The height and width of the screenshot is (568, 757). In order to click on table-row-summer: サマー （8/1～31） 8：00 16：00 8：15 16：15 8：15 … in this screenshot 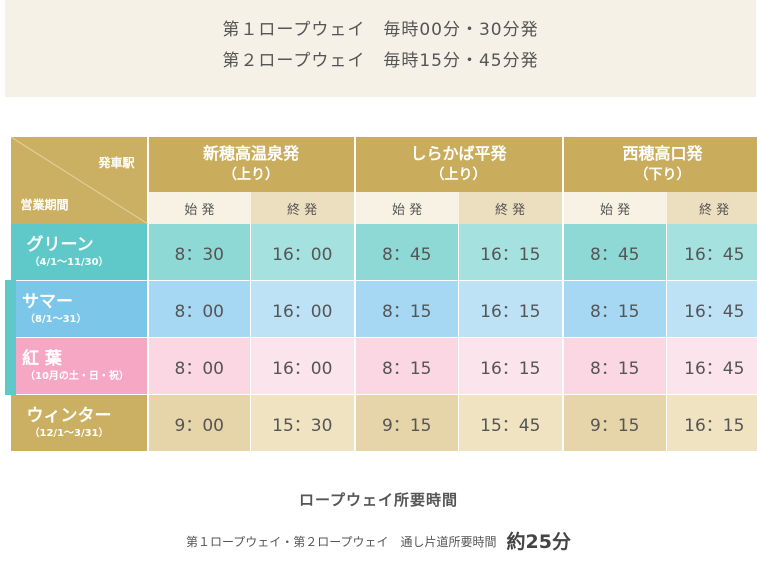, I will do `click(381, 309)`.